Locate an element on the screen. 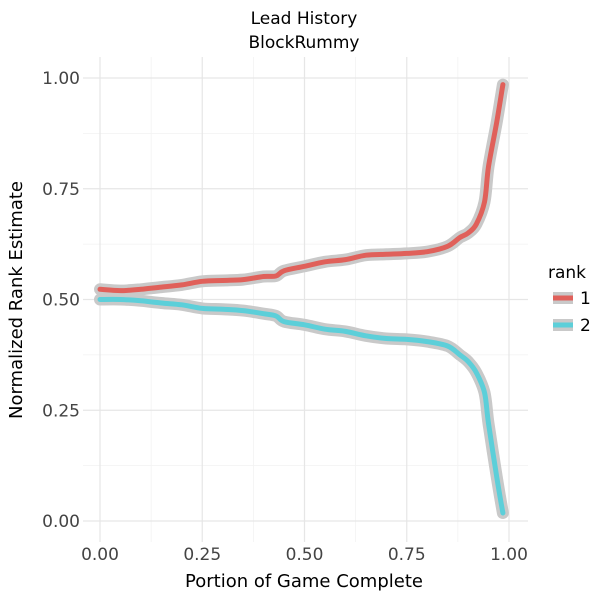 The image size is (600, 600). y-tick-label: 0.25 is located at coordinates (61, 411).